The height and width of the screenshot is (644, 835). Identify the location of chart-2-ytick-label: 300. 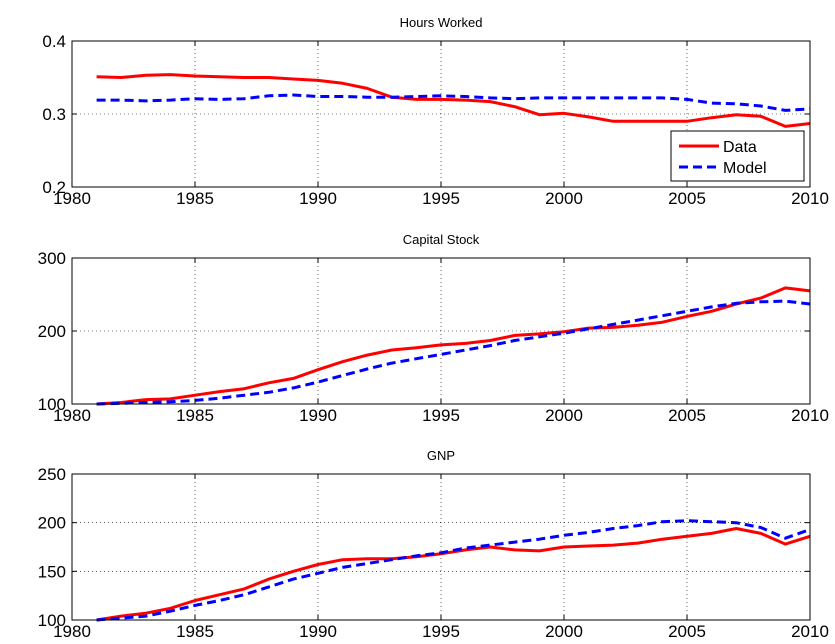
(52, 258).